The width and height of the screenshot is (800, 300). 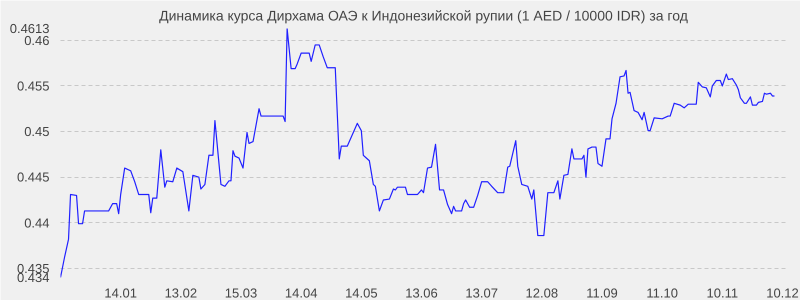 What do you see at coordinates (120, 293) in the screenshot?
I see `x-tick-label: 14.01` at bounding box center [120, 293].